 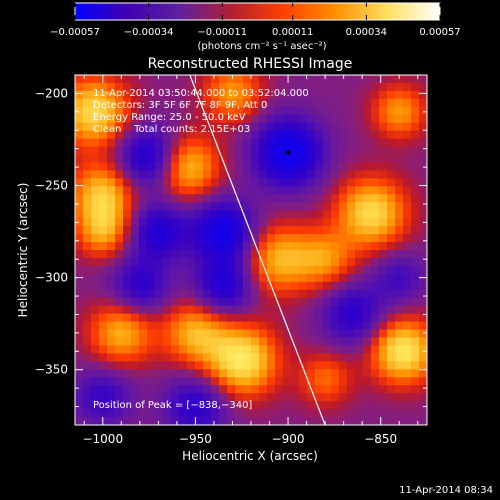 What do you see at coordinates (222, 32) in the screenshot?
I see `colorbar-tick-label: −0.00011` at bounding box center [222, 32].